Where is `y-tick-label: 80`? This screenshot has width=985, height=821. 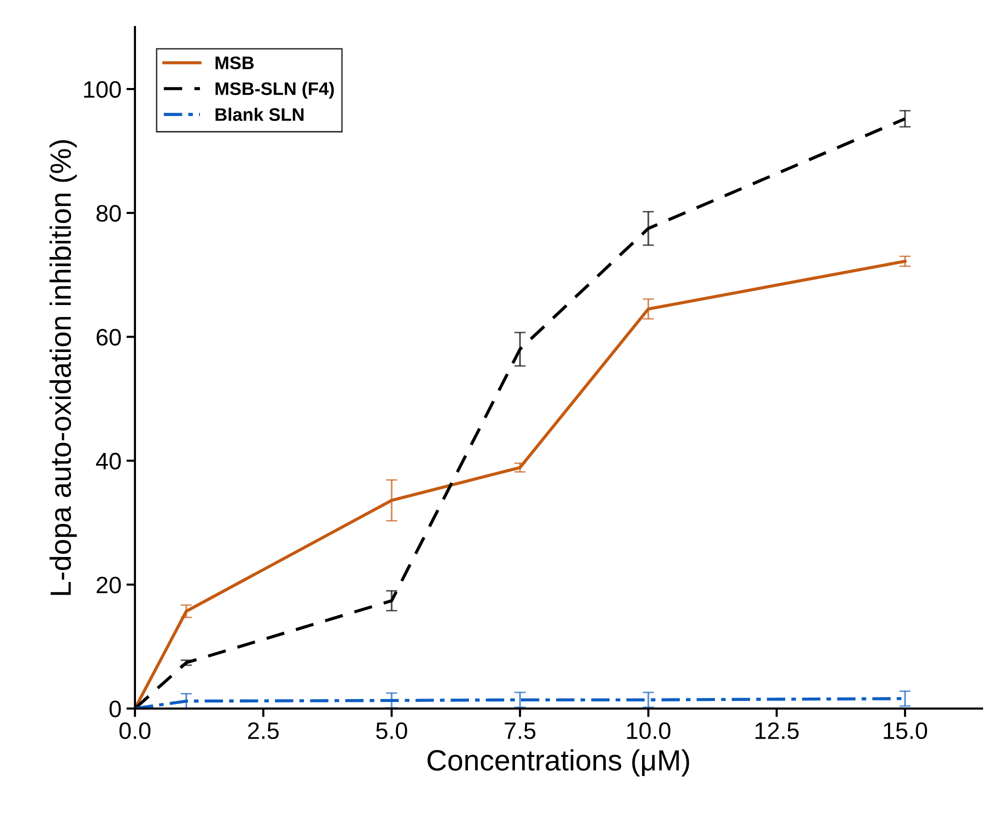
y-tick-label: 80 is located at coordinates (108, 213).